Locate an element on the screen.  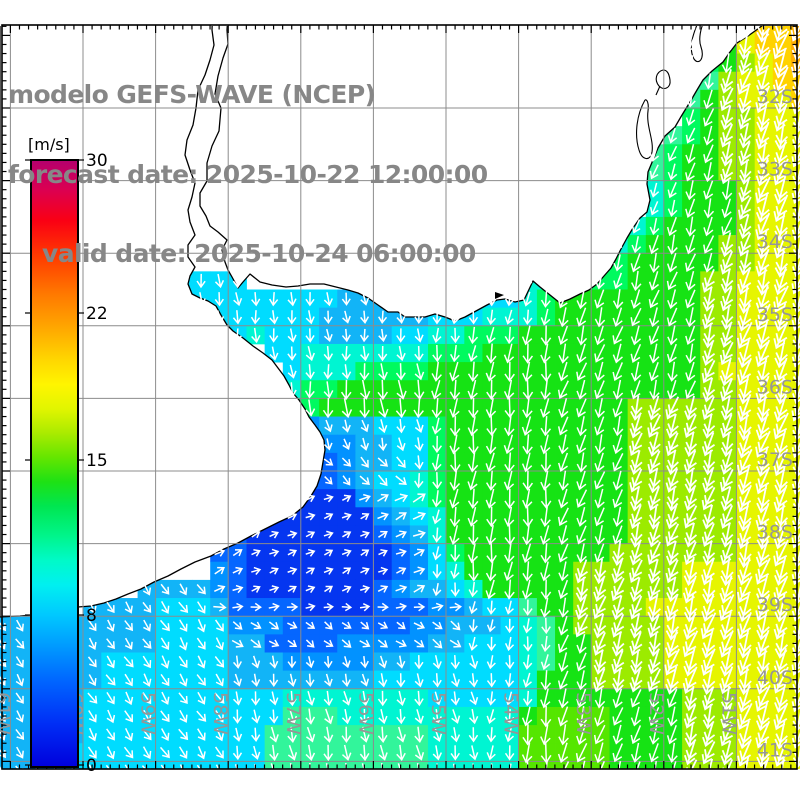
colorbar-unit-label: [m/s] is located at coordinates (49, 144).